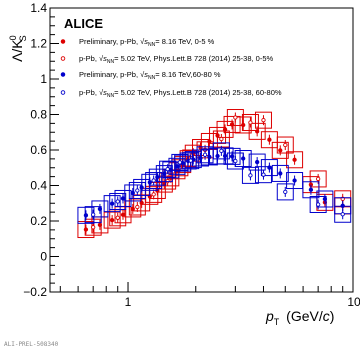 The image size is (360, 354). What do you see at coordinates (38, 115) in the screenshot?
I see `y-tick-label: 0.8` at bounding box center [38, 115].